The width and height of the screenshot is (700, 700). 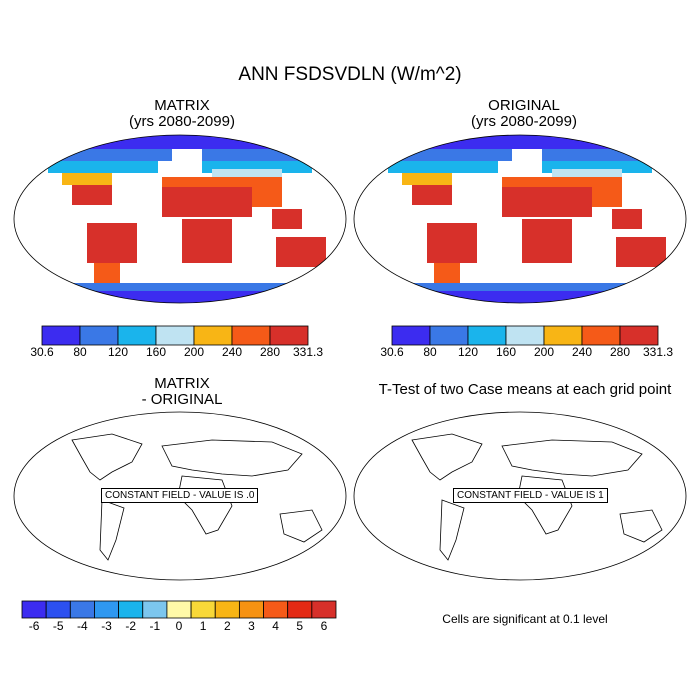 I want to click on colorbar-tick-label: -1, so click(x=155, y=626).